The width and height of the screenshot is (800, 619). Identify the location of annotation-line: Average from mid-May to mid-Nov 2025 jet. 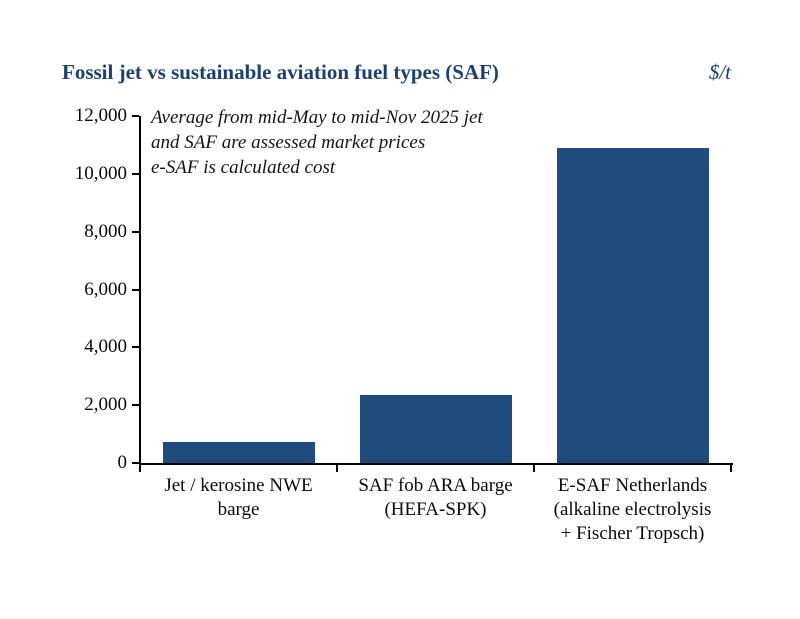
(317, 117).